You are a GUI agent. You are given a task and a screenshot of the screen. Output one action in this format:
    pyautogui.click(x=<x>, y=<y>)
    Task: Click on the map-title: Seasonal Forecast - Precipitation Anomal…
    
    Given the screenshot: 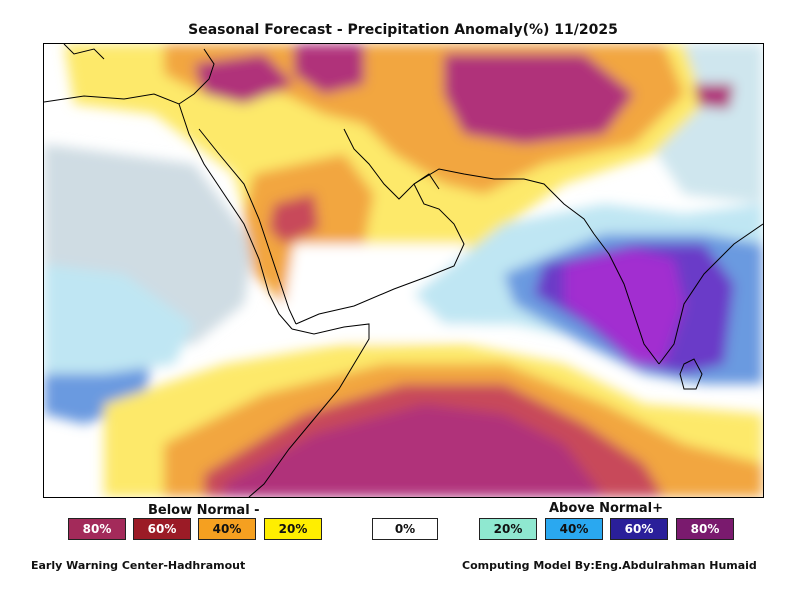 What is the action you would take?
    pyautogui.click(x=403, y=30)
    